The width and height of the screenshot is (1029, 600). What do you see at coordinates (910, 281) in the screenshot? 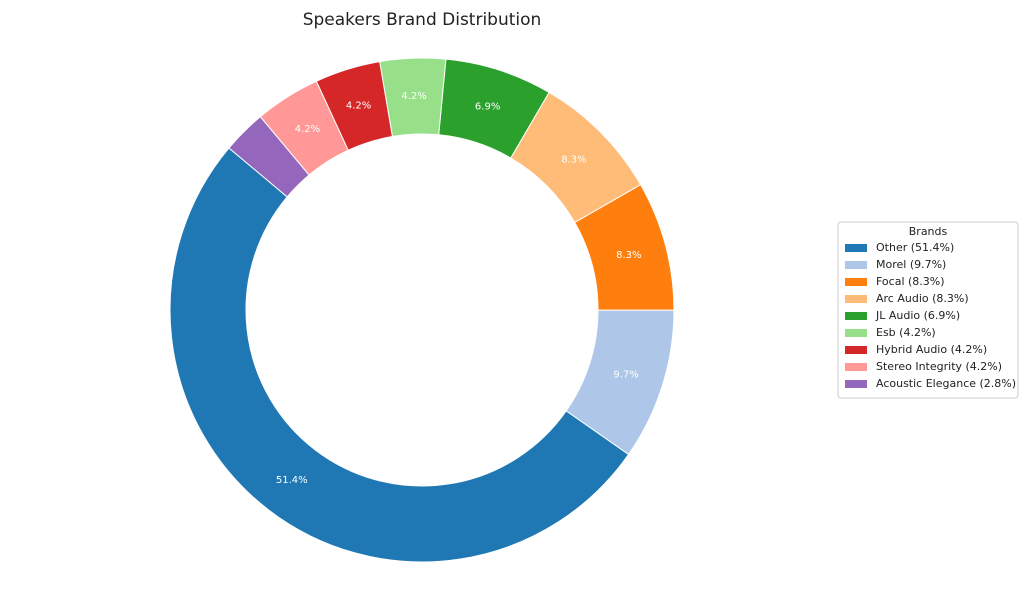
I see `legend-label: Focal (8.3%)` at bounding box center [910, 281].